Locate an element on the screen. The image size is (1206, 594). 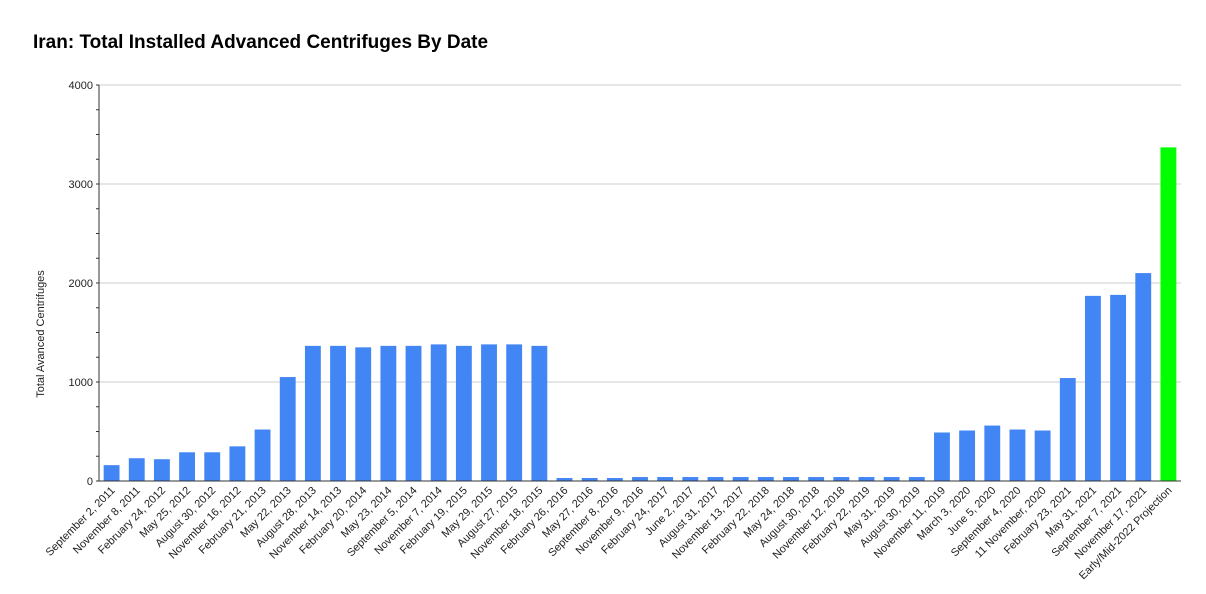
y-tick-label: 3000 is located at coordinates (81, 185).